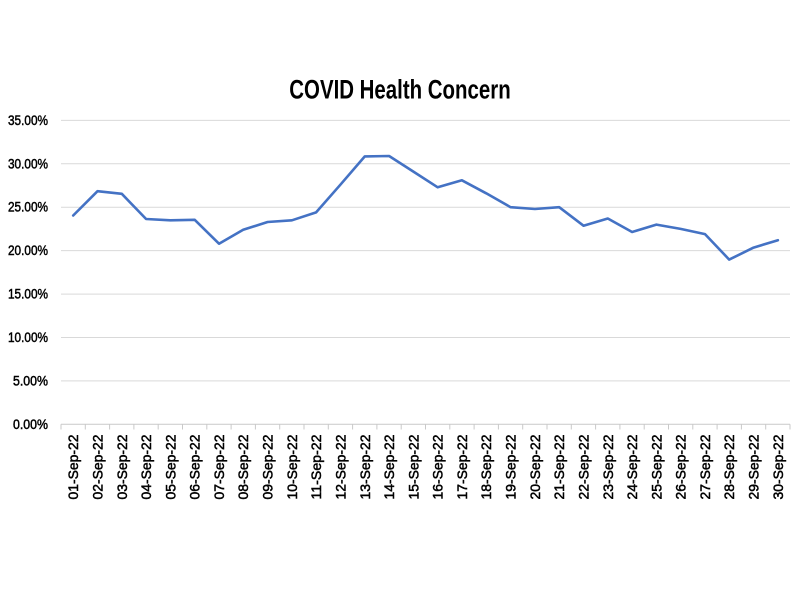  Describe the element at coordinates (269, 466) in the screenshot. I see `svg-text: 09-Sep-22` at that location.